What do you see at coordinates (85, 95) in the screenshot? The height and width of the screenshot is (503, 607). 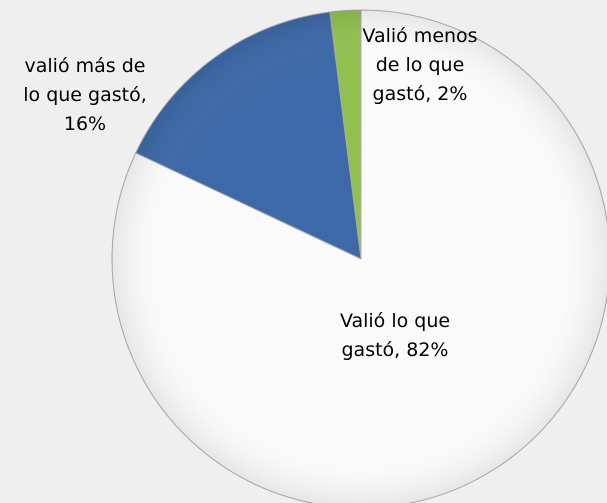 I see `data-label: valió más de lo que gastó, 16%` at bounding box center [85, 95].